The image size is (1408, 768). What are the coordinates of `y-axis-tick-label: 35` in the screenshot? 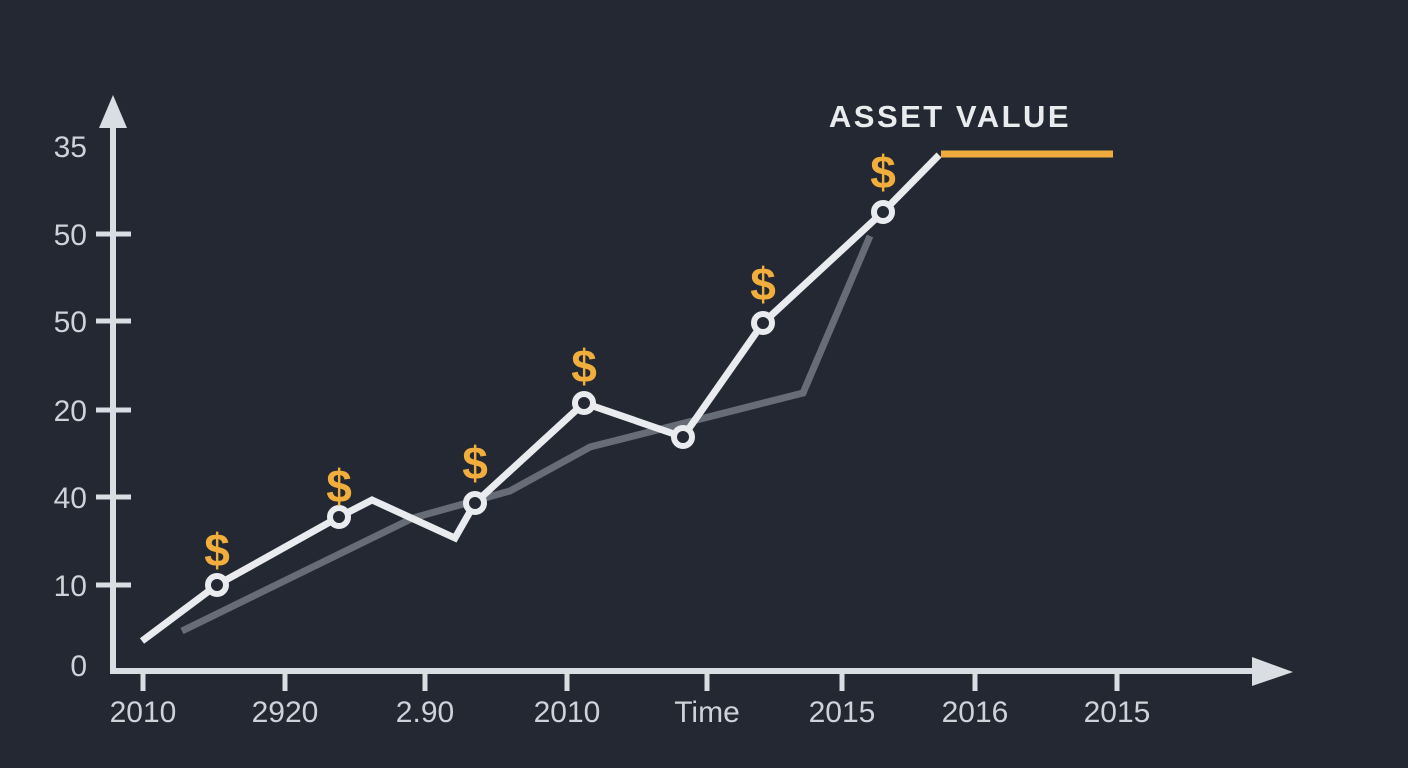 It's located at (70, 147).